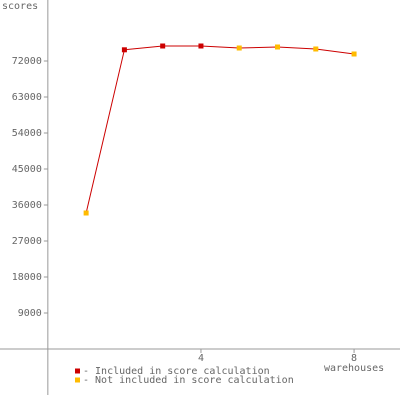 The width and height of the screenshot is (400, 404). Describe the element at coordinates (354, 358) in the screenshot. I see `x-tick-label: 8` at that location.